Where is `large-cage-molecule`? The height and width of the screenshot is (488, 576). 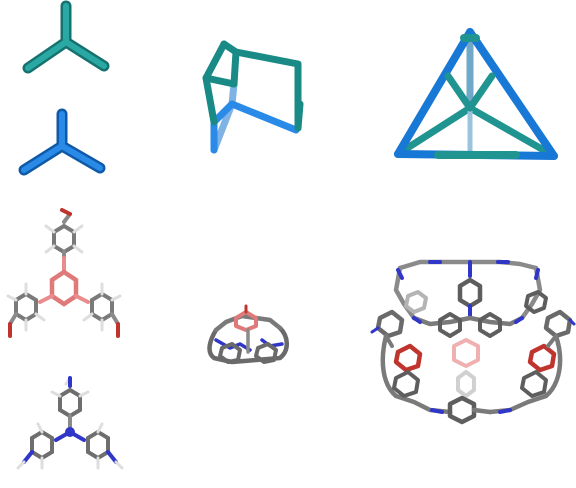 large-cage-molecule is located at coordinates (473, 342).